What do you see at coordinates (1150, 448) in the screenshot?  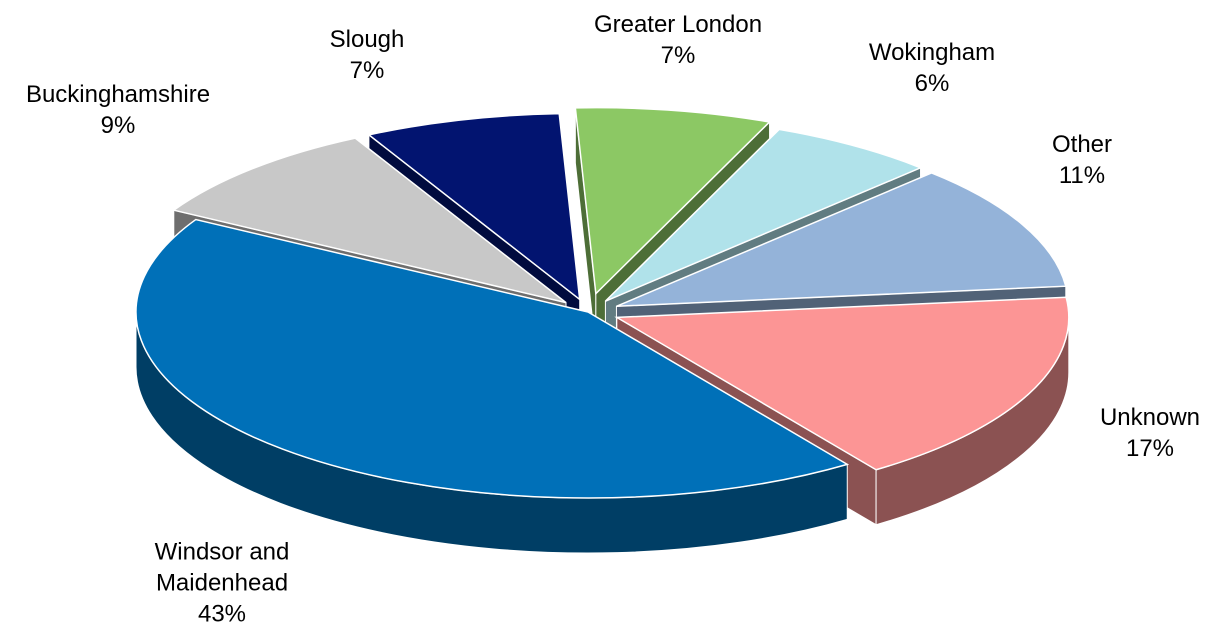 I see `value-label: 17%` at bounding box center [1150, 448].